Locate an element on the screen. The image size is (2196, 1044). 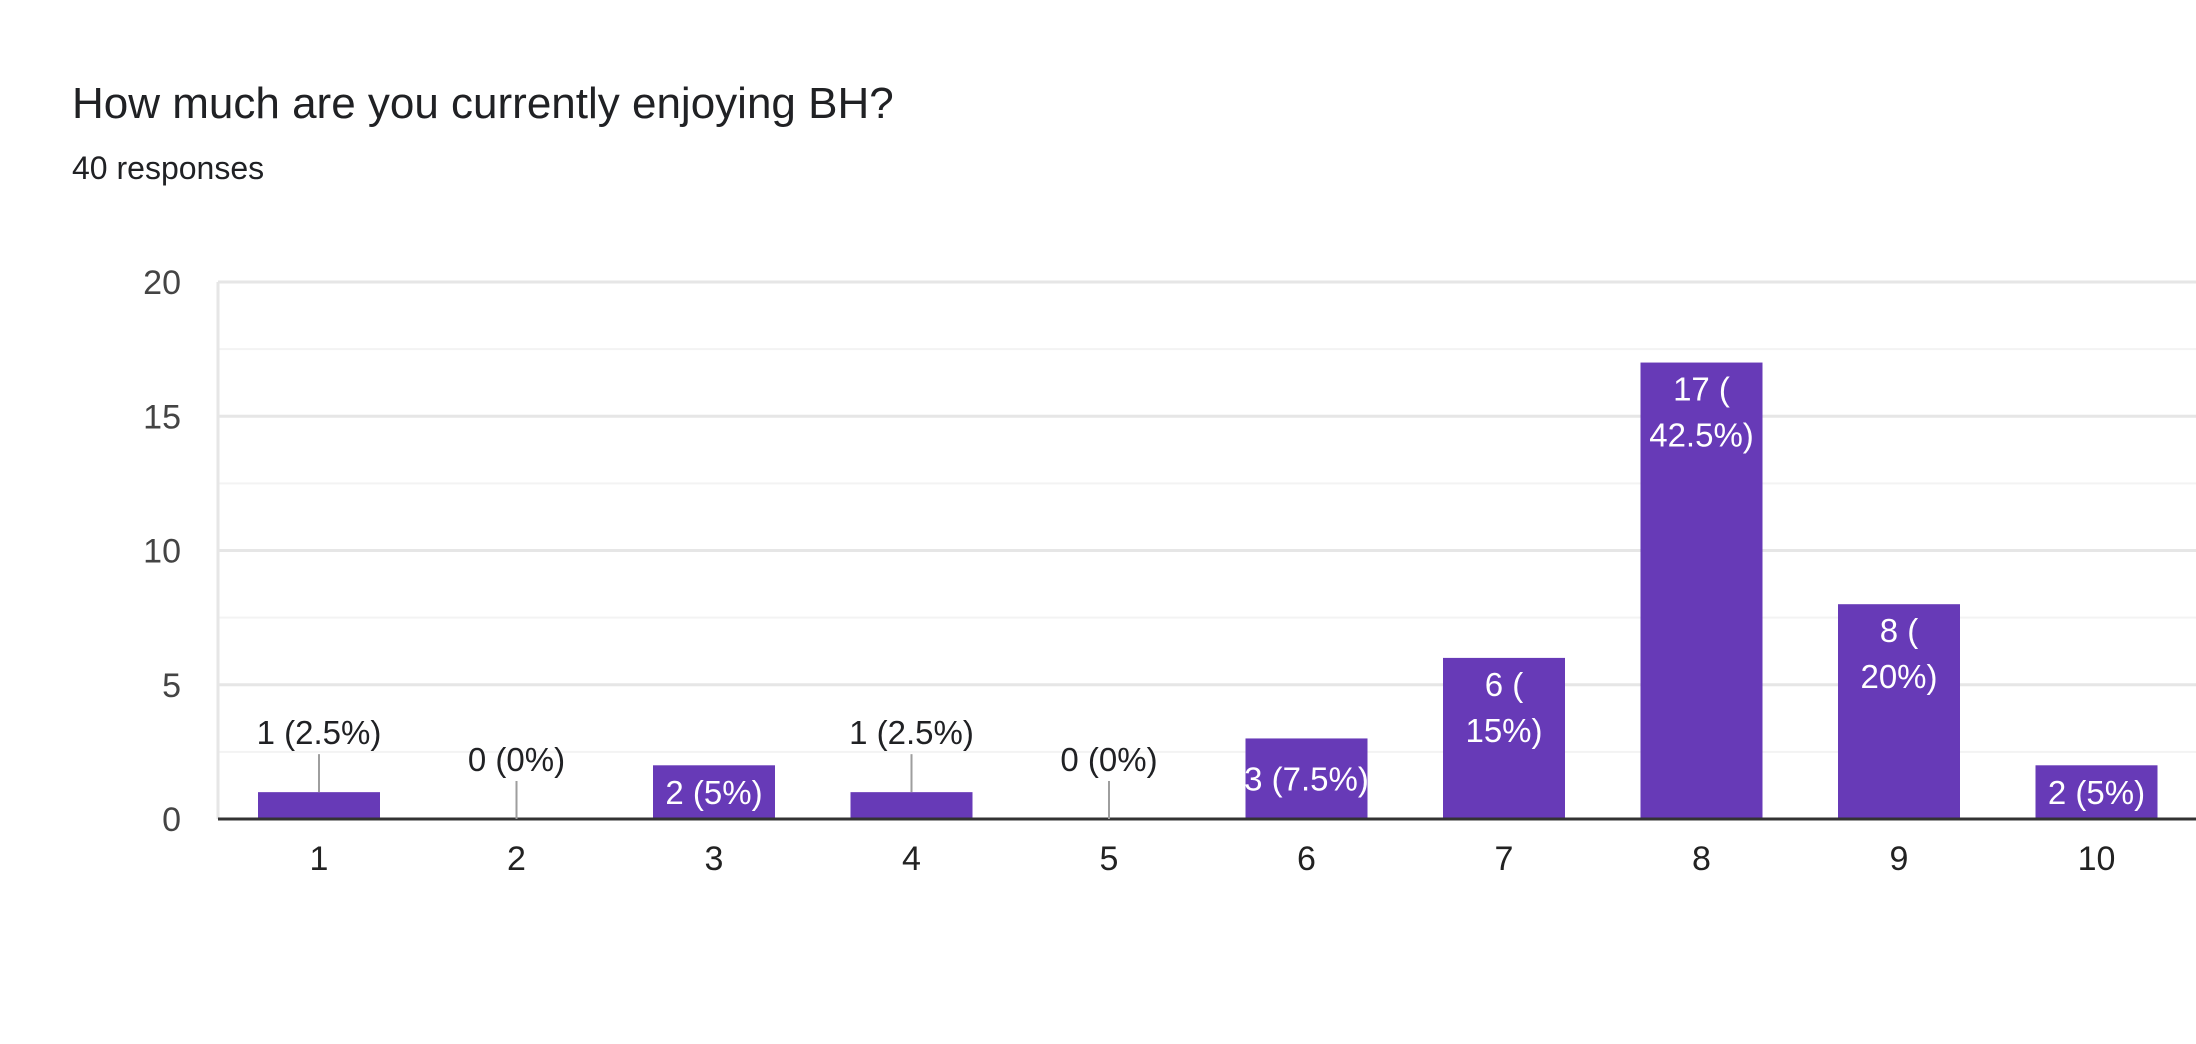
y-tick-label: 10 is located at coordinates (162, 552).